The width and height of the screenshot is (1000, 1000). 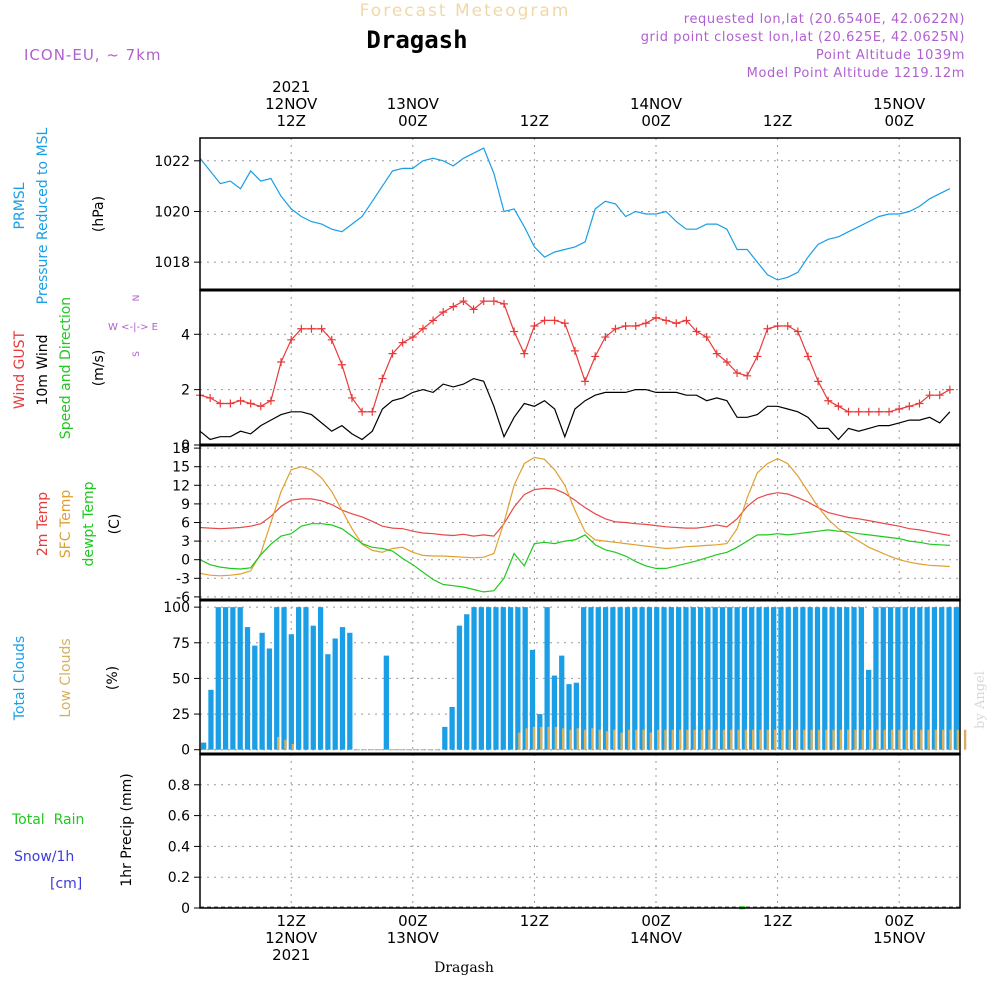 I want to click on location-title: Dragash, so click(x=416, y=40).